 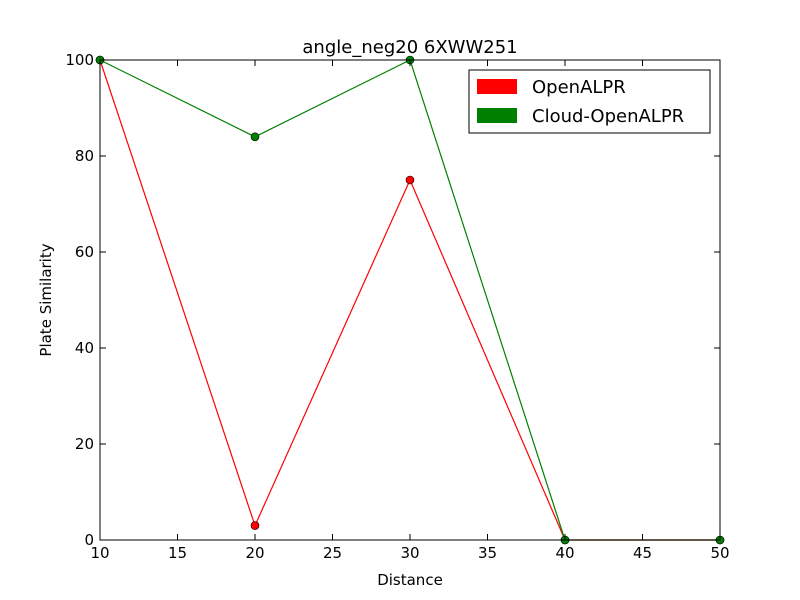 I want to click on y-tick-label-1: 20, so click(x=84, y=444).